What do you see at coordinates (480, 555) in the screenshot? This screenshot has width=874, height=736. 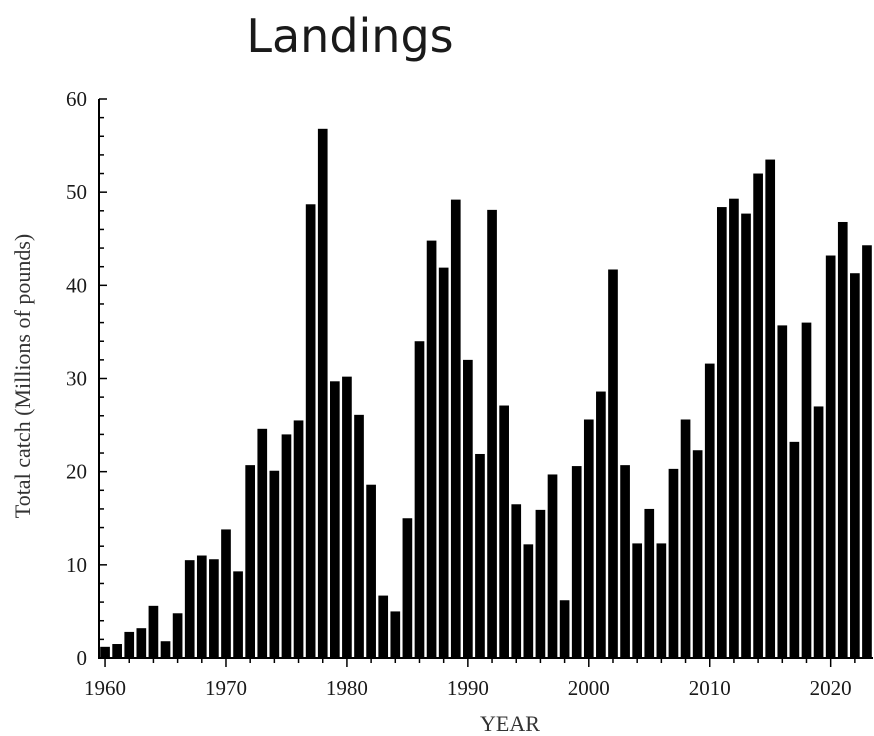 I see `bar-1991` at bounding box center [480, 555].